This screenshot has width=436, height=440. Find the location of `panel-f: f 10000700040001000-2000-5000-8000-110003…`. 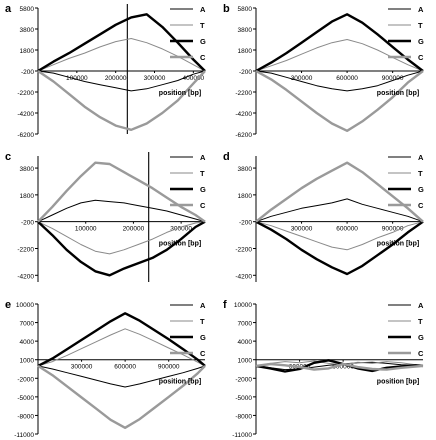

panel-f: f 10000700040001000-2000-5000-8000-110003… is located at coordinates (323, 369).